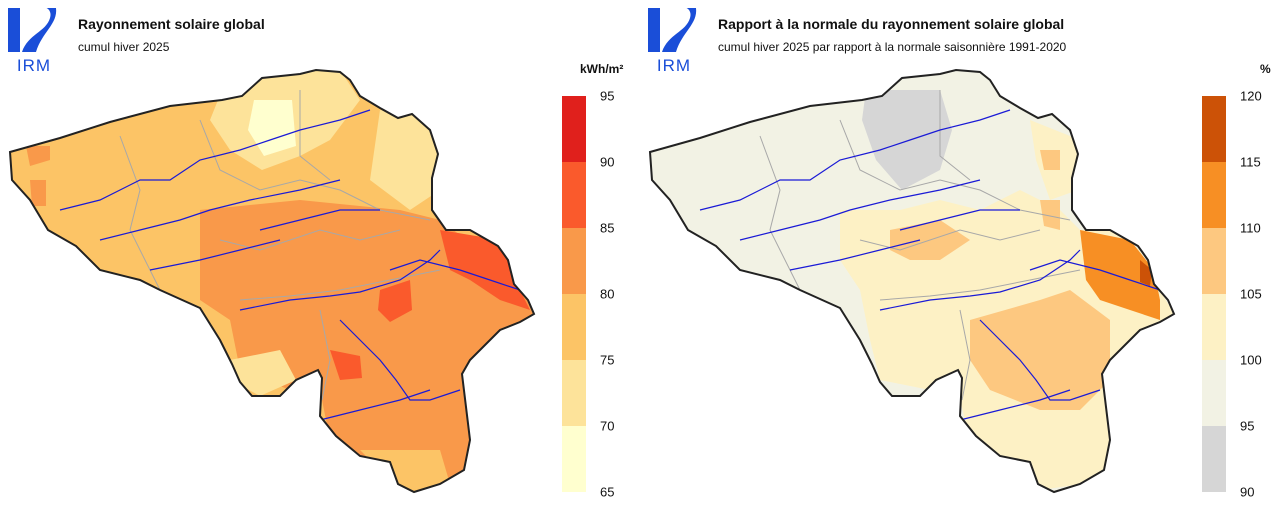  I want to click on legend-tick: 120, so click(1251, 96).